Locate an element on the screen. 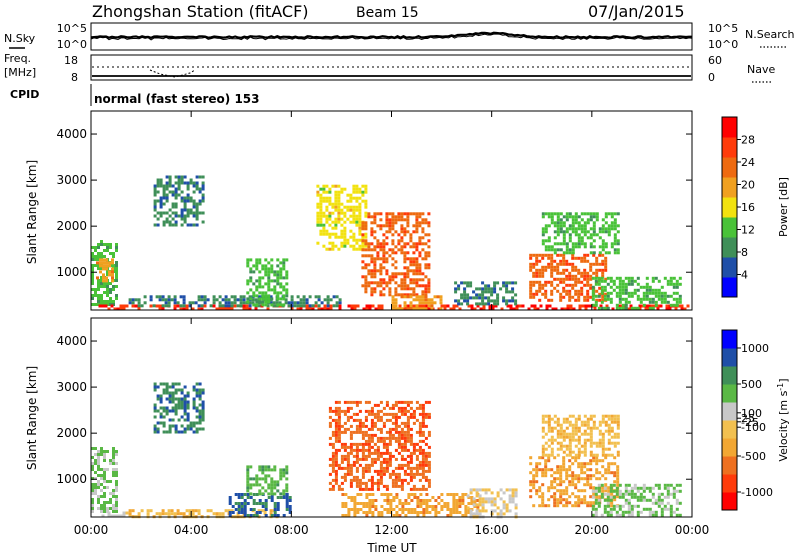  x-axis-label: Time UT is located at coordinates (391, 547).